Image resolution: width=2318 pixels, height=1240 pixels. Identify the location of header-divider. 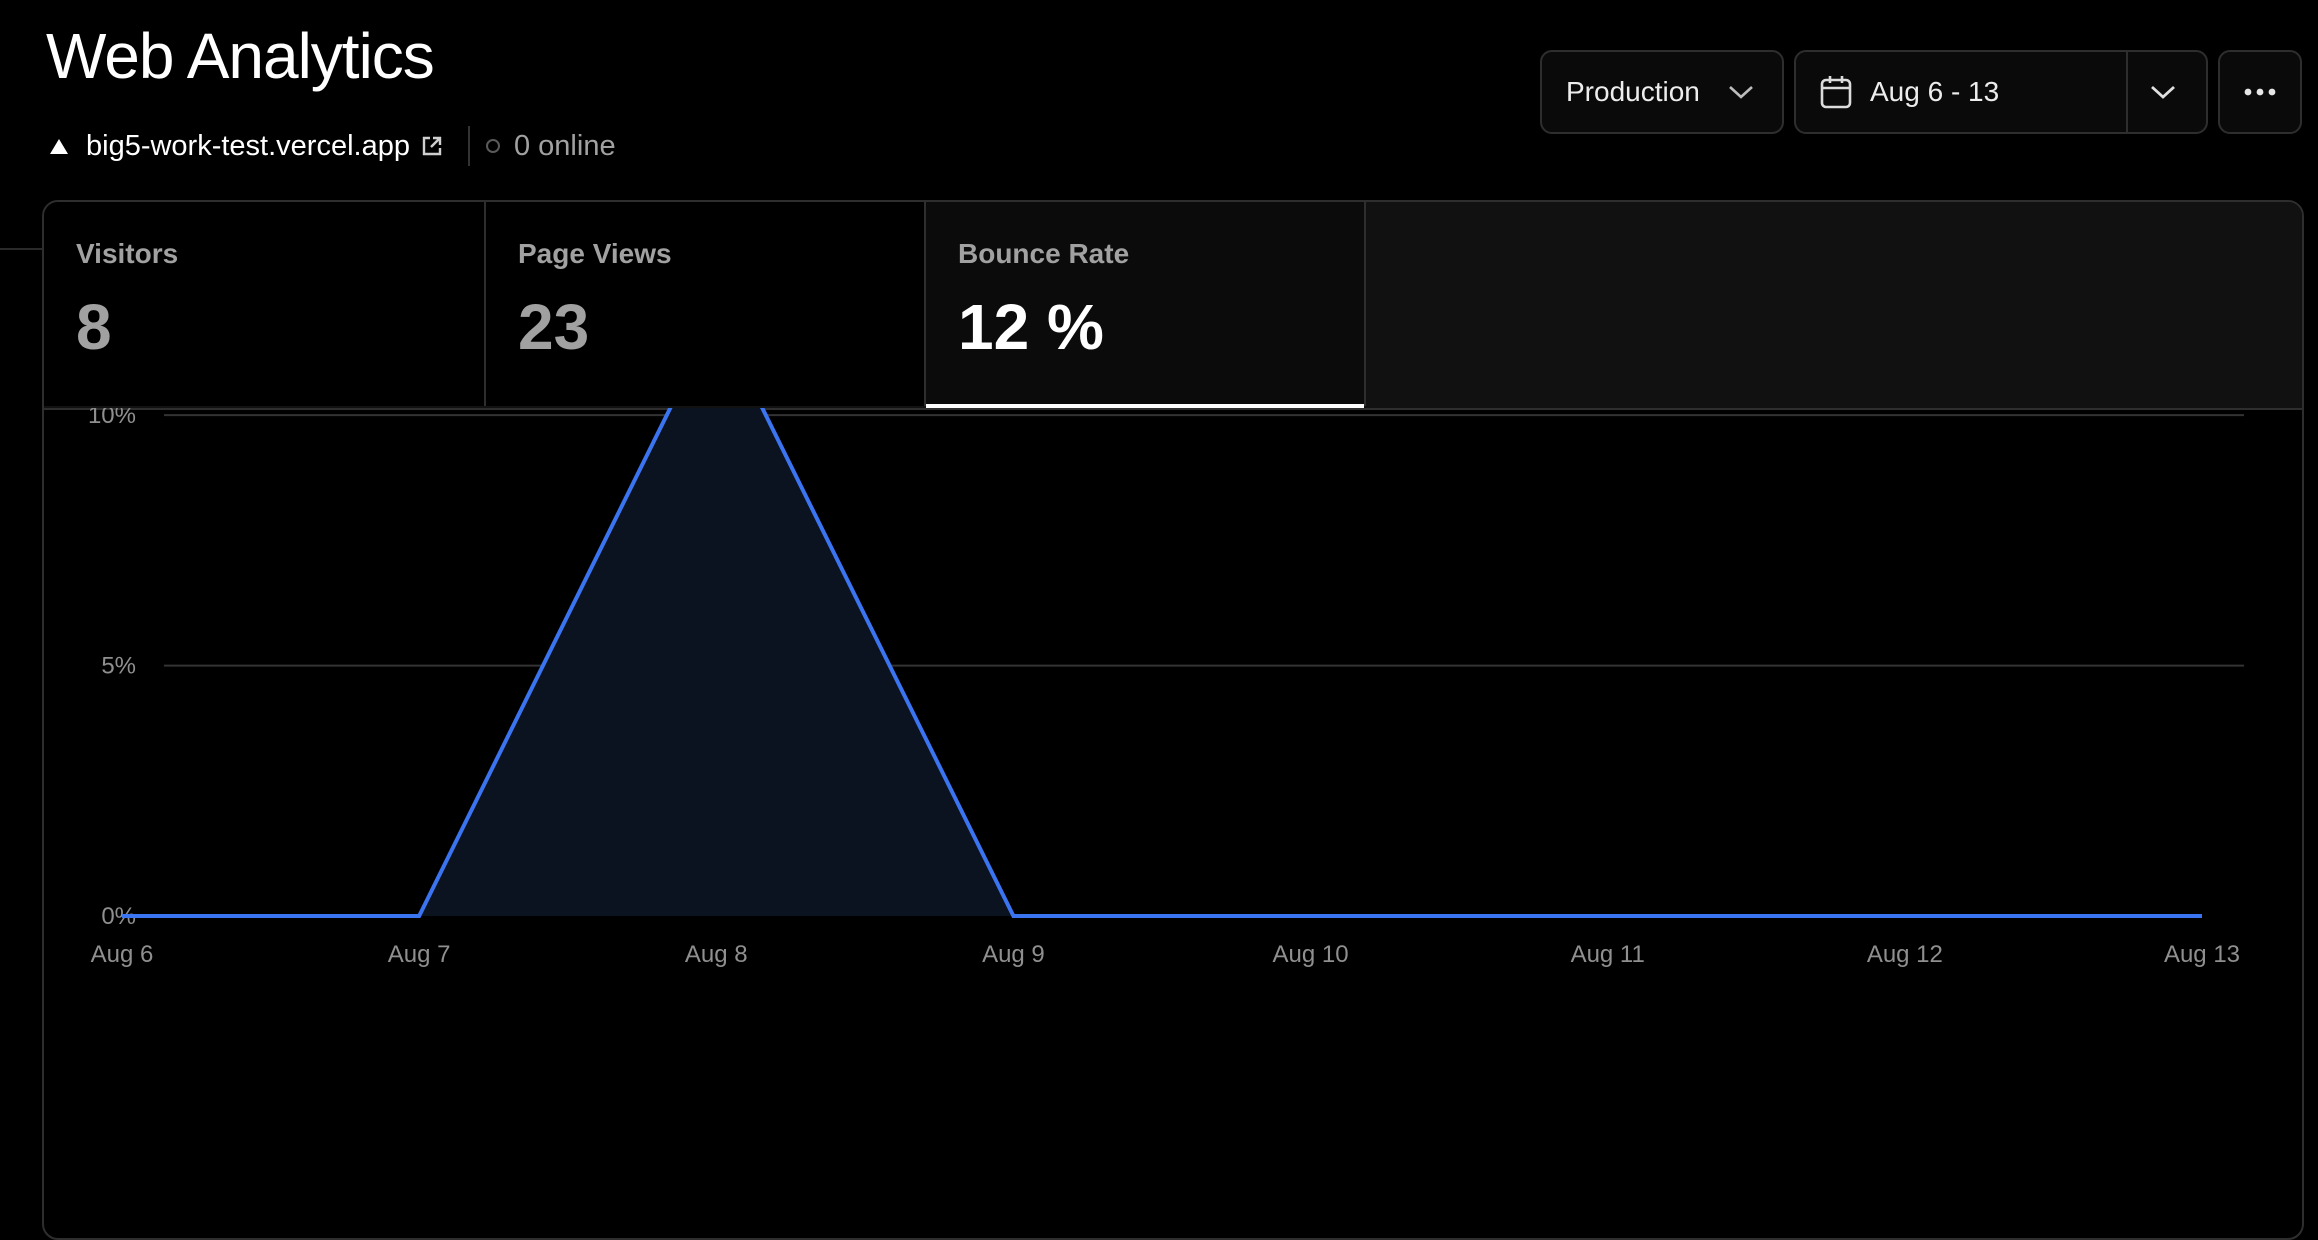
(22, 249).